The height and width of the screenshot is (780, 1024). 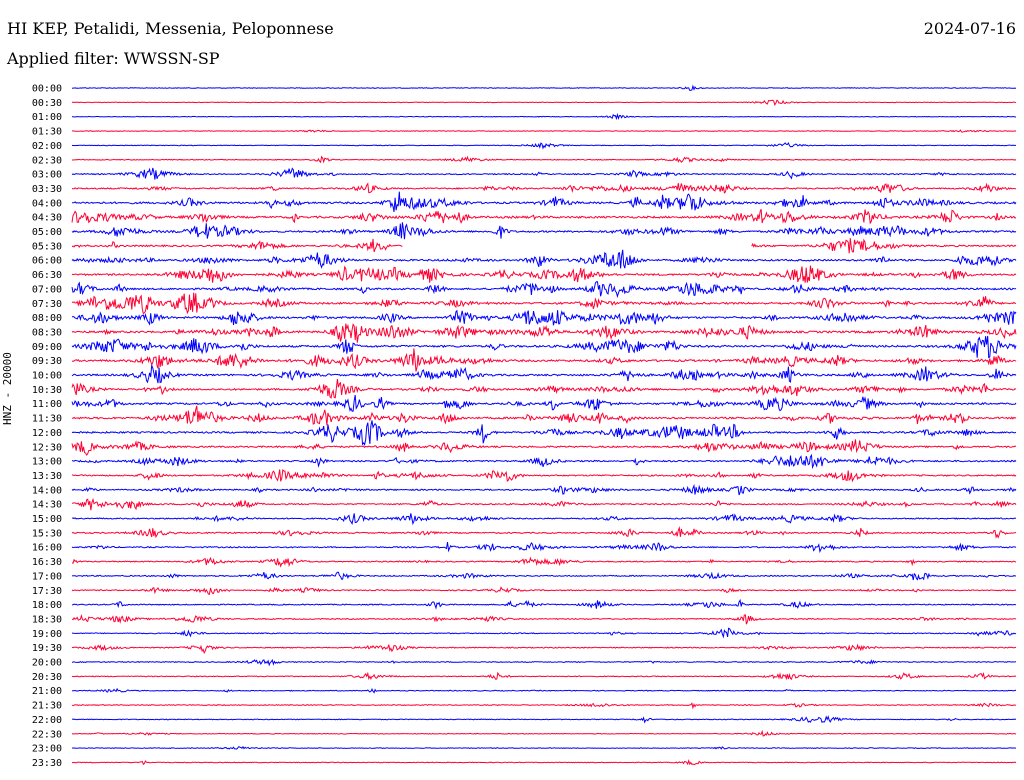 What do you see at coordinates (47, 706) in the screenshot?
I see `row-tick-label: 21:30` at bounding box center [47, 706].